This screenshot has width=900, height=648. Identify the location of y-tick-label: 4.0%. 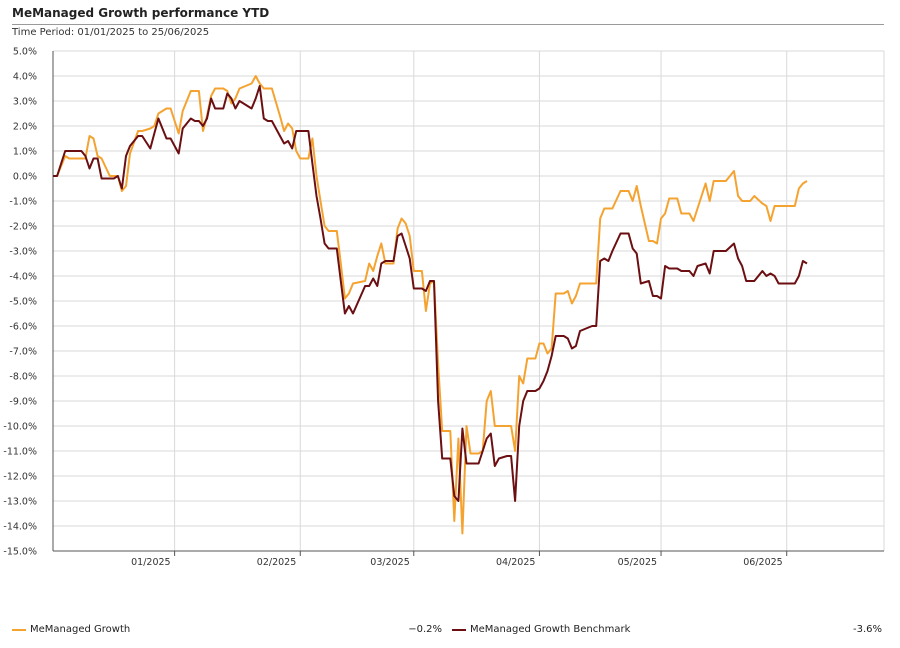
(25, 77).